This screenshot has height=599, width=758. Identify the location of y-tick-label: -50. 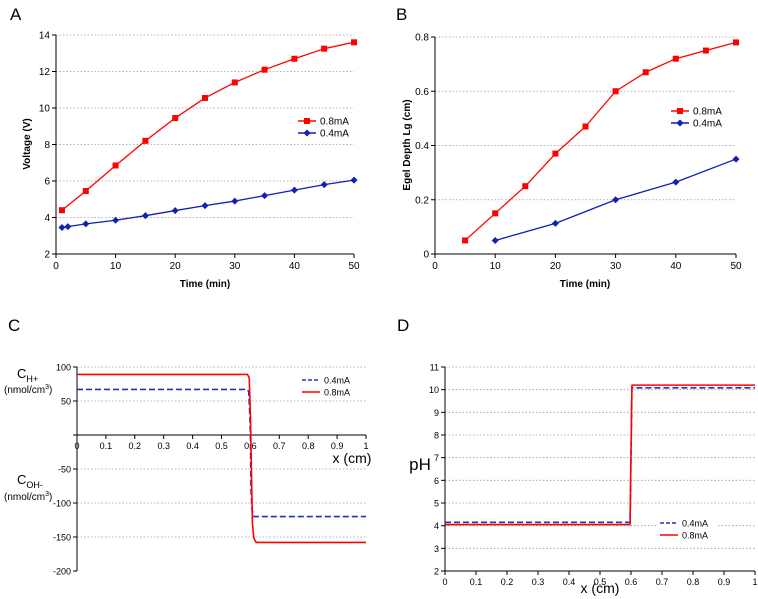
(64, 470).